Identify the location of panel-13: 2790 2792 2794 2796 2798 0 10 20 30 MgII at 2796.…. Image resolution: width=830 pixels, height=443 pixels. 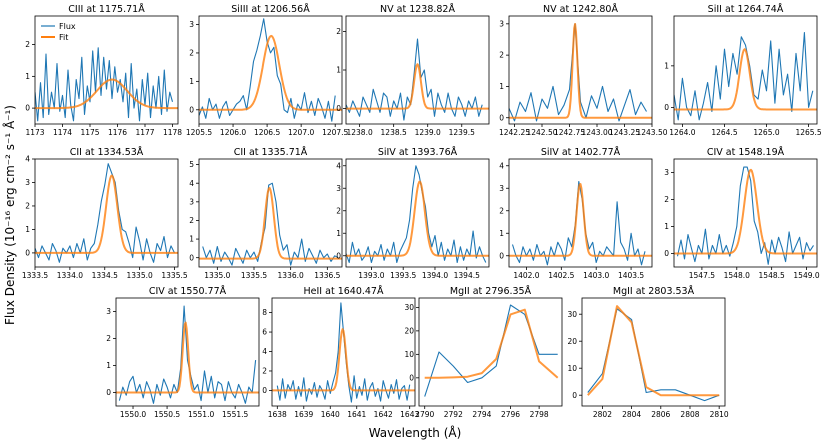
(483, 352).